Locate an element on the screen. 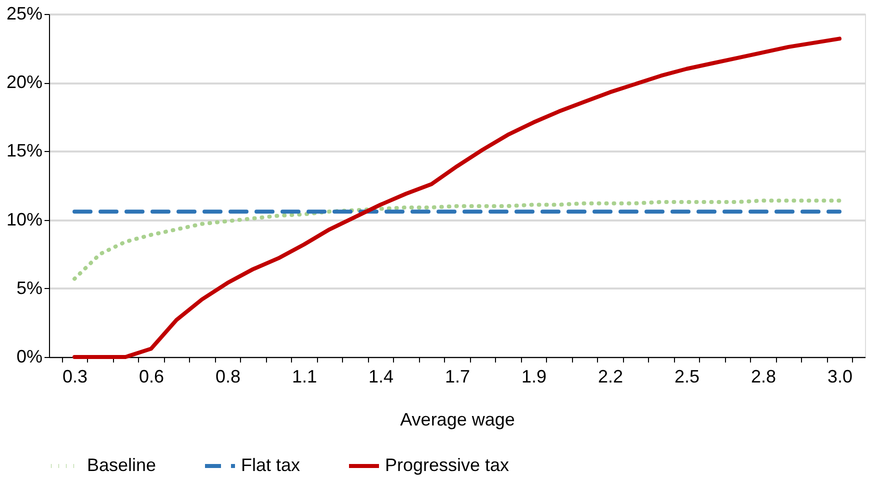 This screenshot has width=875, height=488. x-tick-label: 1.4 is located at coordinates (381, 376).